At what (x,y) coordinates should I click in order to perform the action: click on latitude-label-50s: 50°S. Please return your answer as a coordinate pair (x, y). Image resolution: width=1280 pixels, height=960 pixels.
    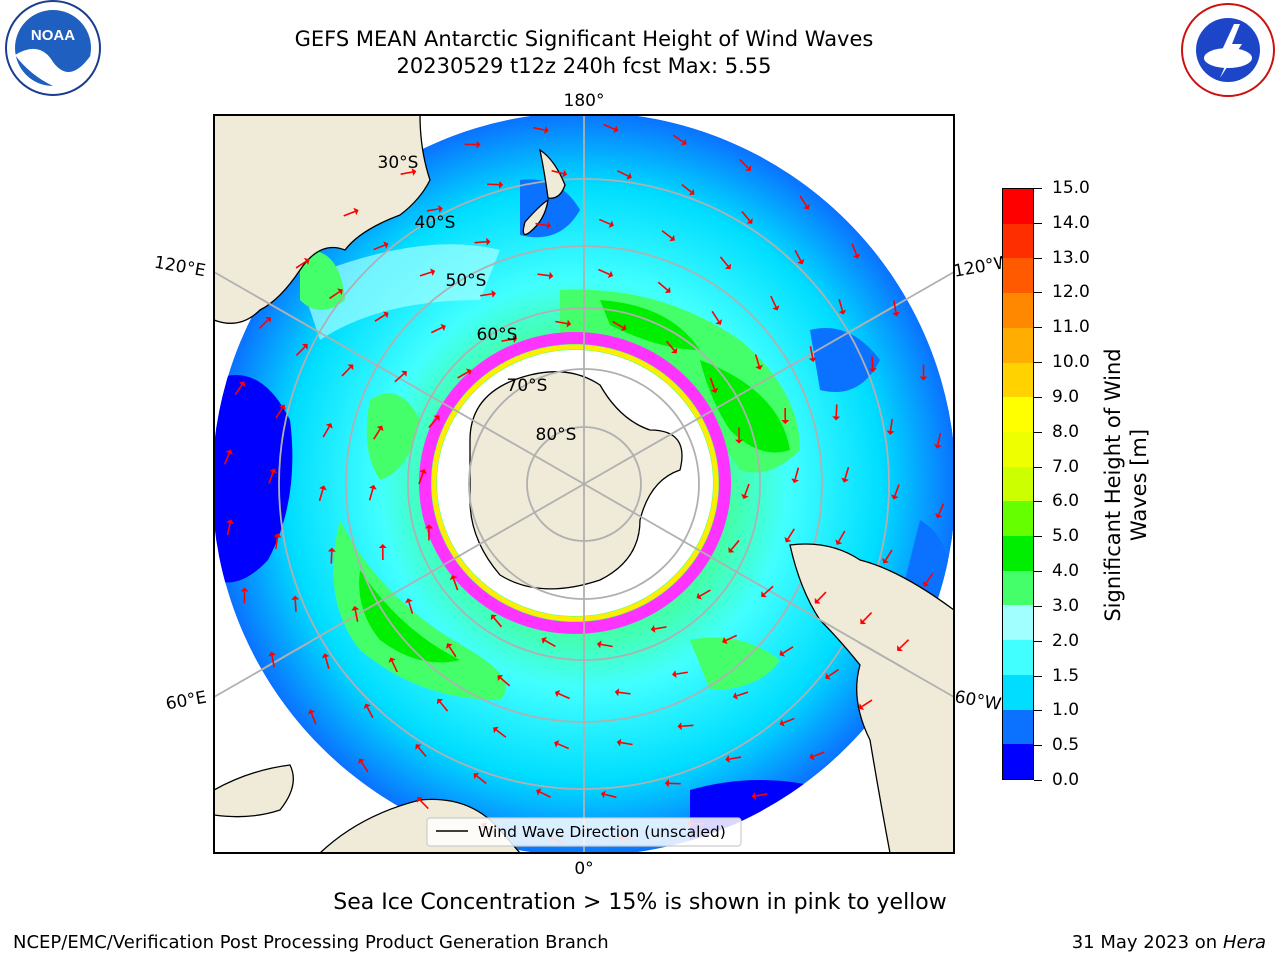
    Looking at the image, I should click on (466, 281).